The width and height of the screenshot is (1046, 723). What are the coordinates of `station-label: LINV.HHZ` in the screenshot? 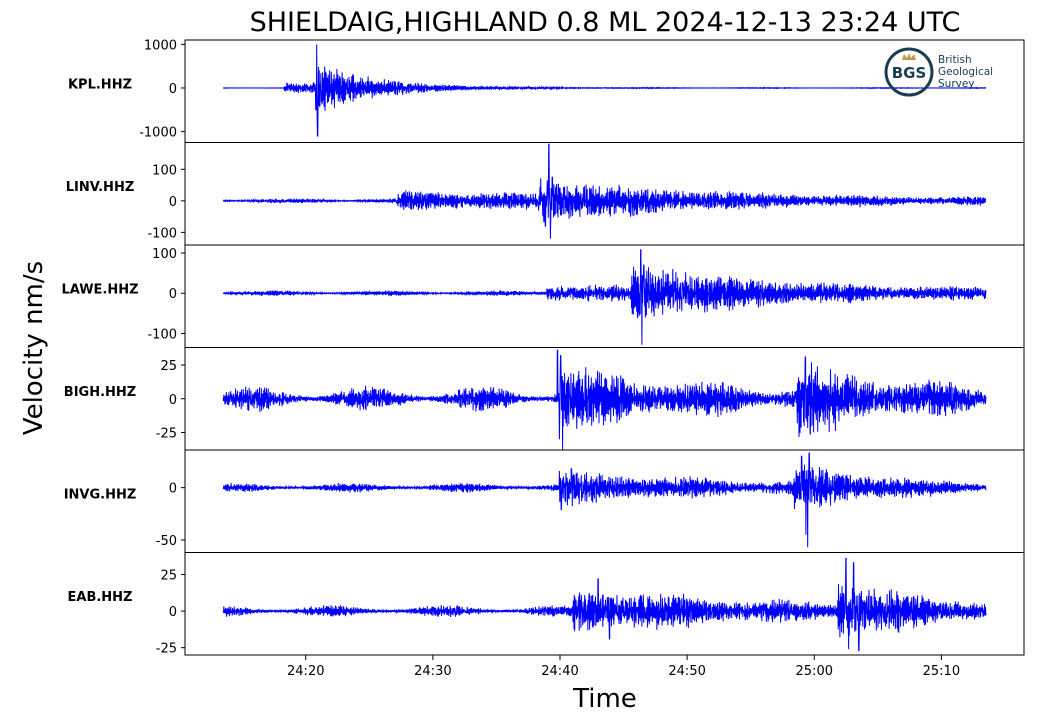 It's located at (100, 187).